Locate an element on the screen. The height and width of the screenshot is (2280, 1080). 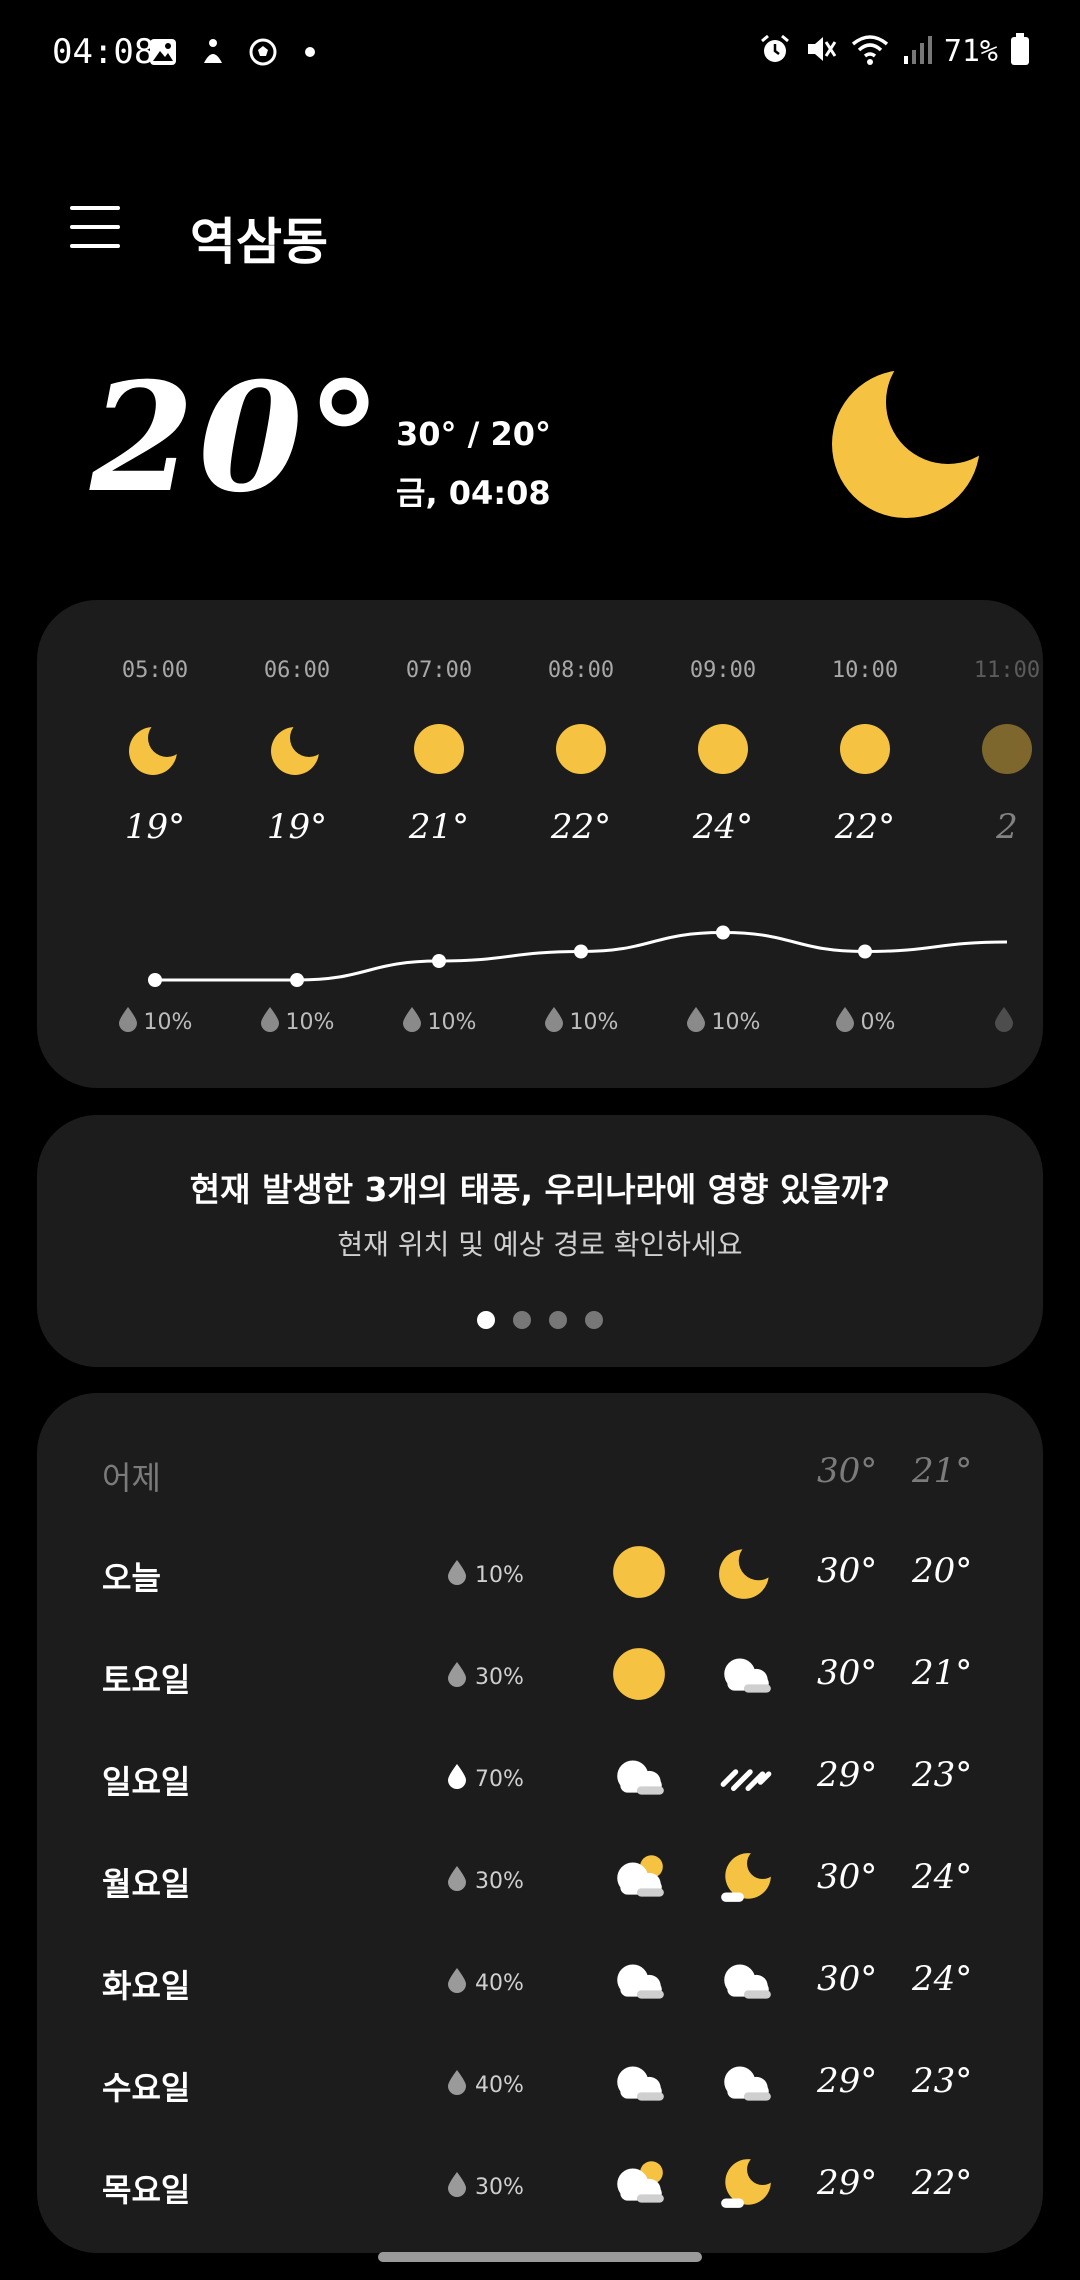
hourly-item: 10:00 22° is located at coordinates (865, 752).